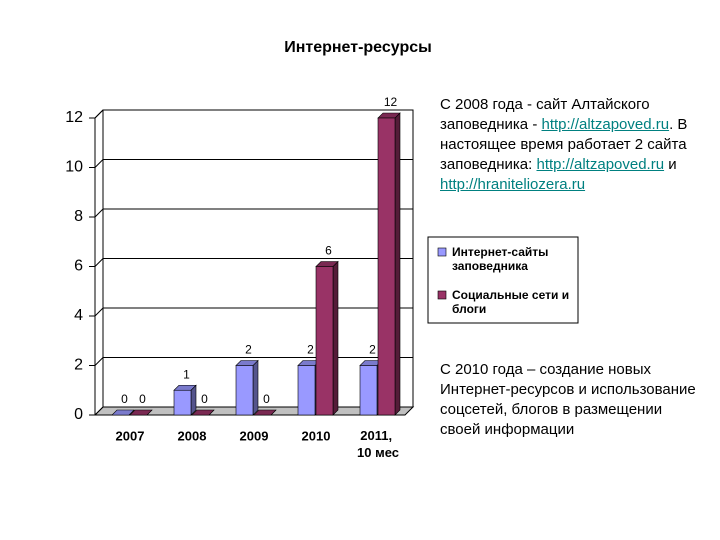 Image resolution: width=720 pixels, height=540 pixels. I want to click on y-tick-label: 0, so click(78, 414).